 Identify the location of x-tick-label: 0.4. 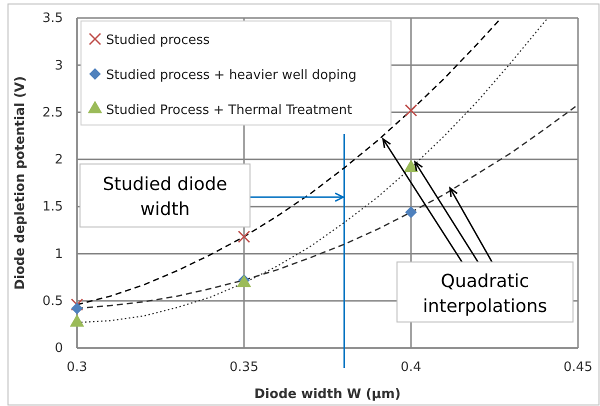
(411, 368).